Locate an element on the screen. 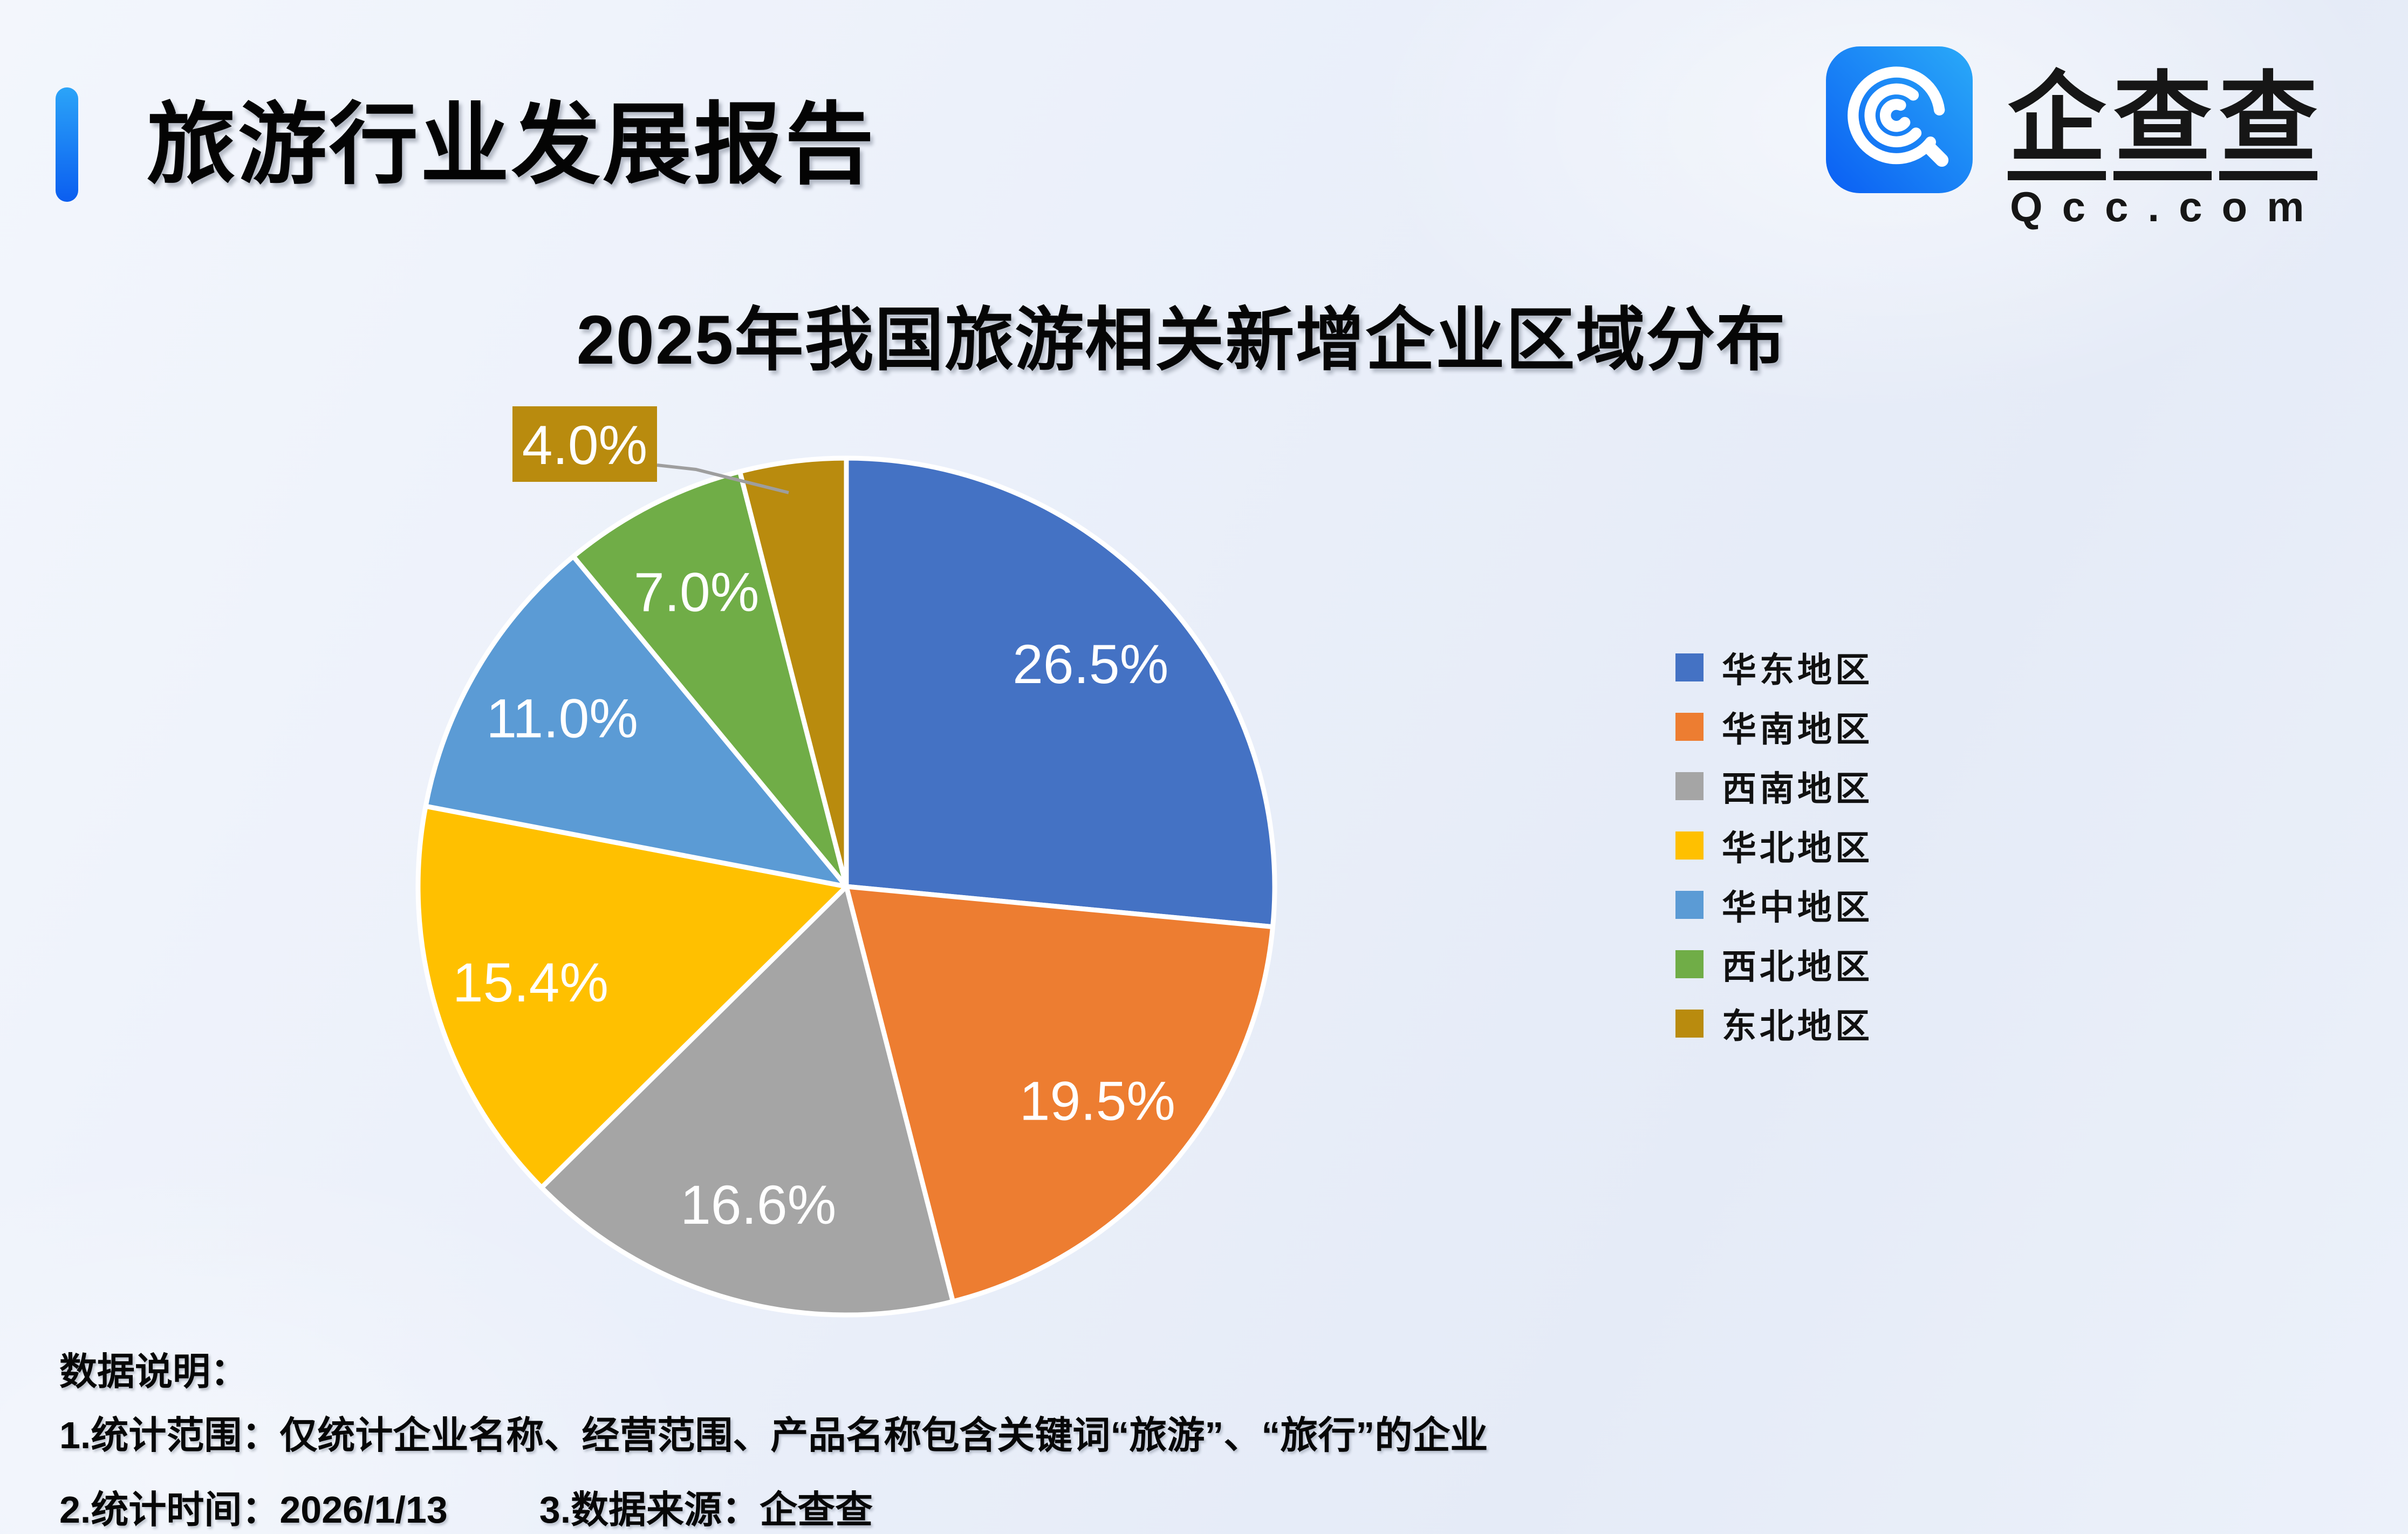 This screenshot has height=1534, width=2408. title-accent-bar is located at coordinates (67, 144).